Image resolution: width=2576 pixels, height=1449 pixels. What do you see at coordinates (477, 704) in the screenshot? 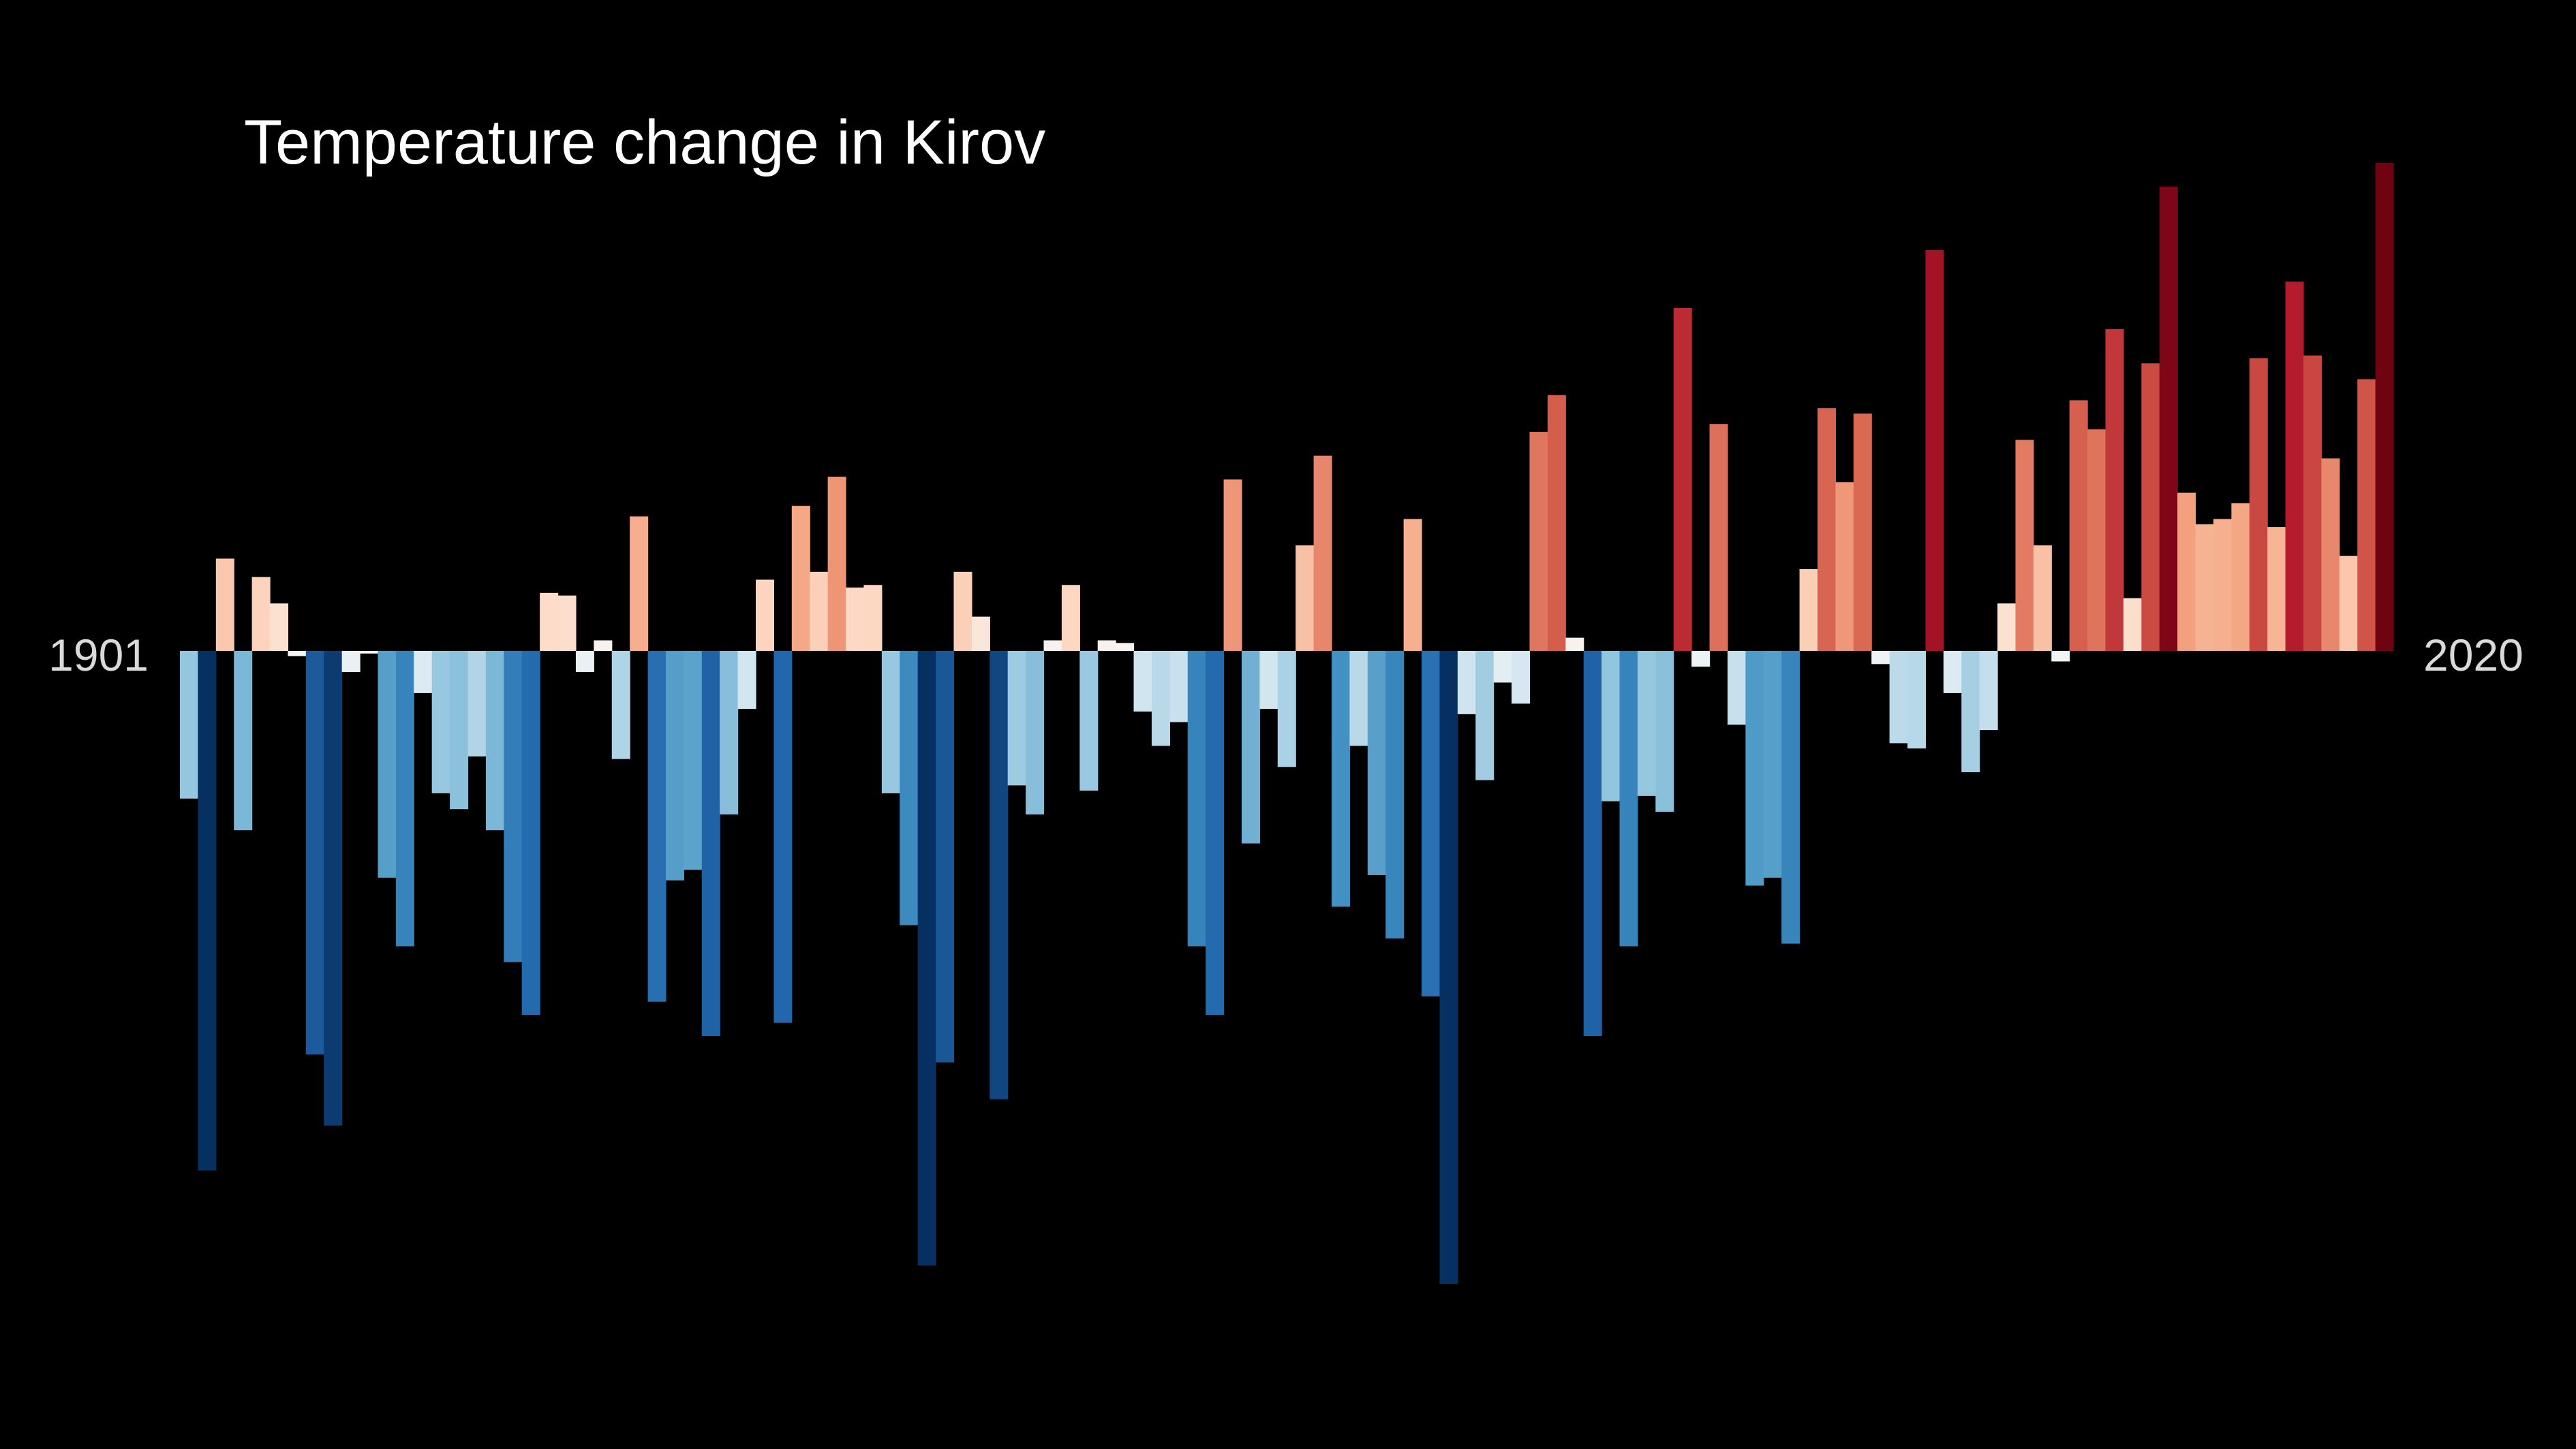
I see `bar-1917` at bounding box center [477, 704].